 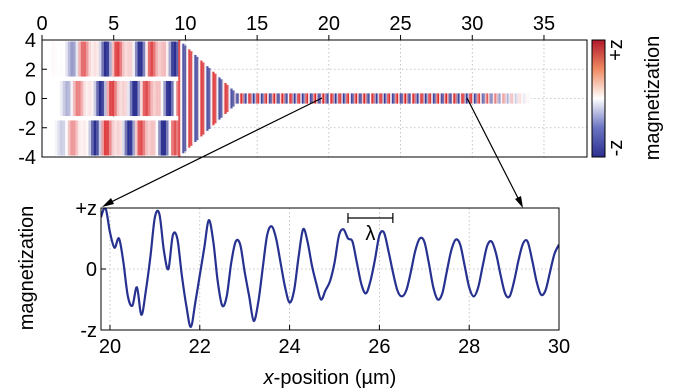 What do you see at coordinates (108, 202) in the screenshot?
I see `pointer-arrowhead-left` at bounding box center [108, 202].